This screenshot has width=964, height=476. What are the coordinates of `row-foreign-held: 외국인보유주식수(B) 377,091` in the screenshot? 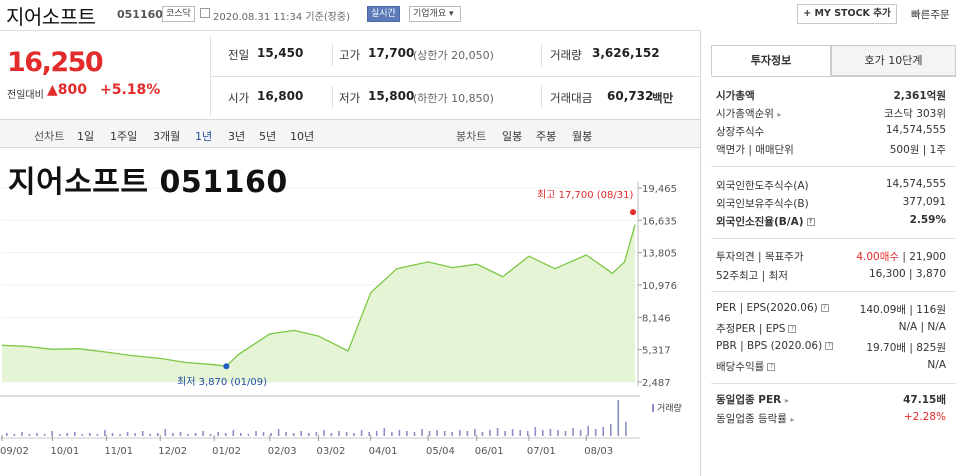 It's located at (833, 203).